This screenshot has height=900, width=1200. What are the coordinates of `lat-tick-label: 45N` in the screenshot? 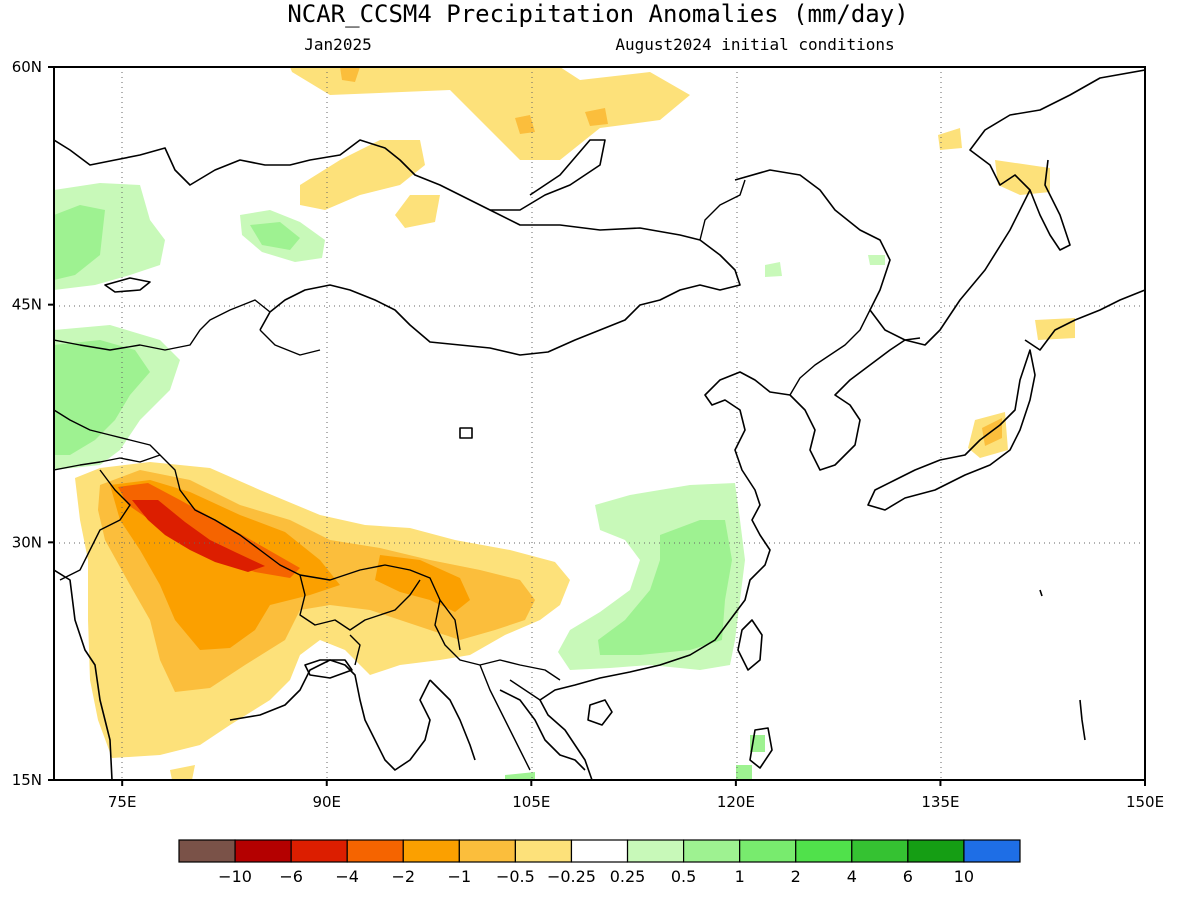 It's located at (27, 305).